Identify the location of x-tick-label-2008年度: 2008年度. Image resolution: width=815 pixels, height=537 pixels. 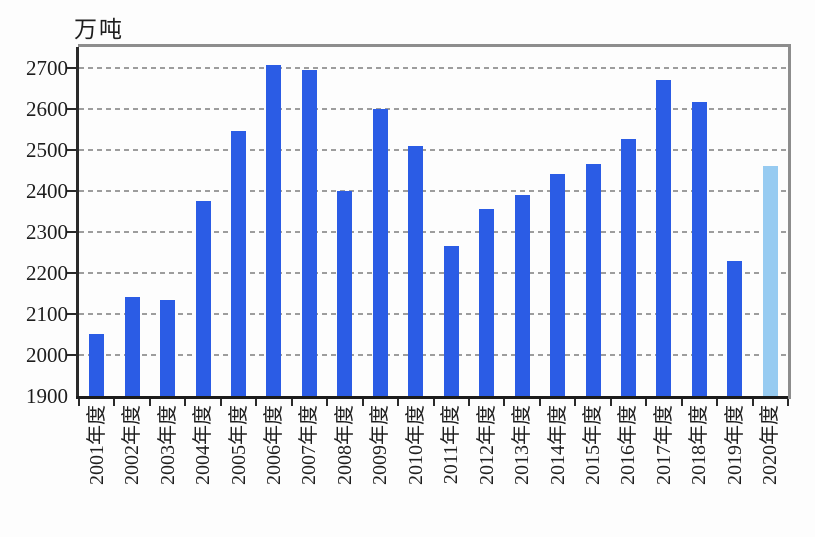
(344, 445).